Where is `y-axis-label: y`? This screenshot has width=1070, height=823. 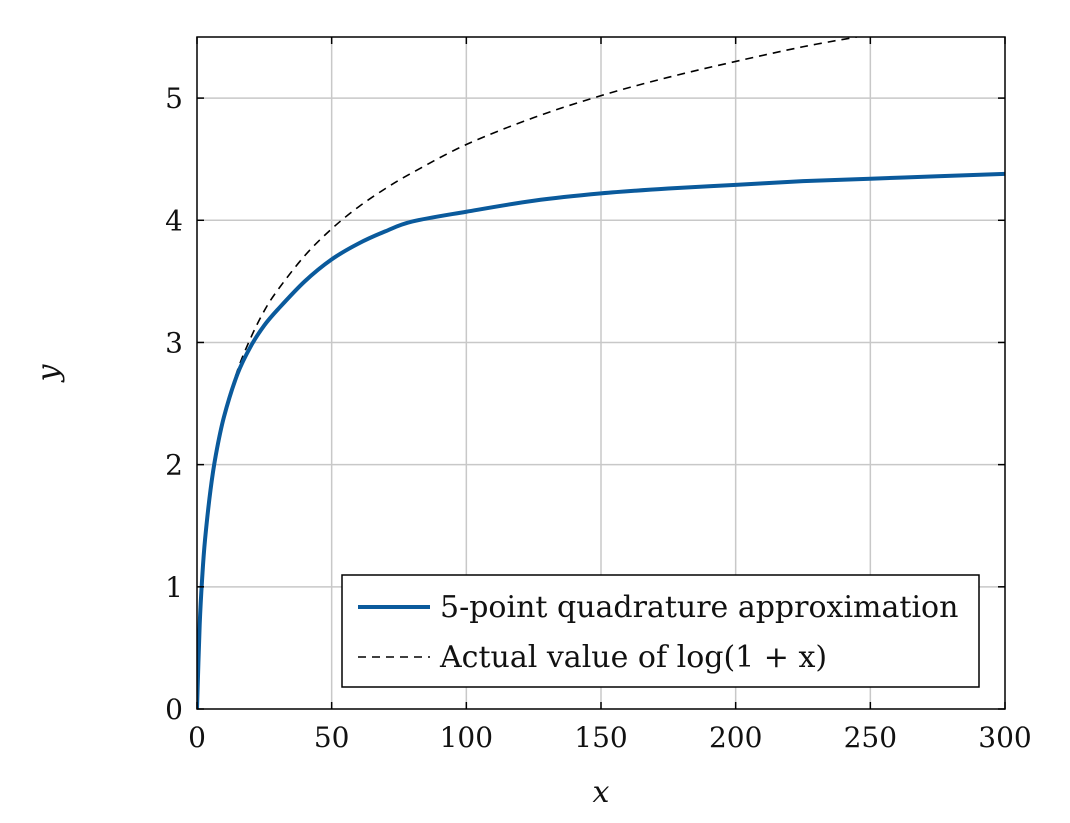
y-axis-label: y is located at coordinates (48, 373).